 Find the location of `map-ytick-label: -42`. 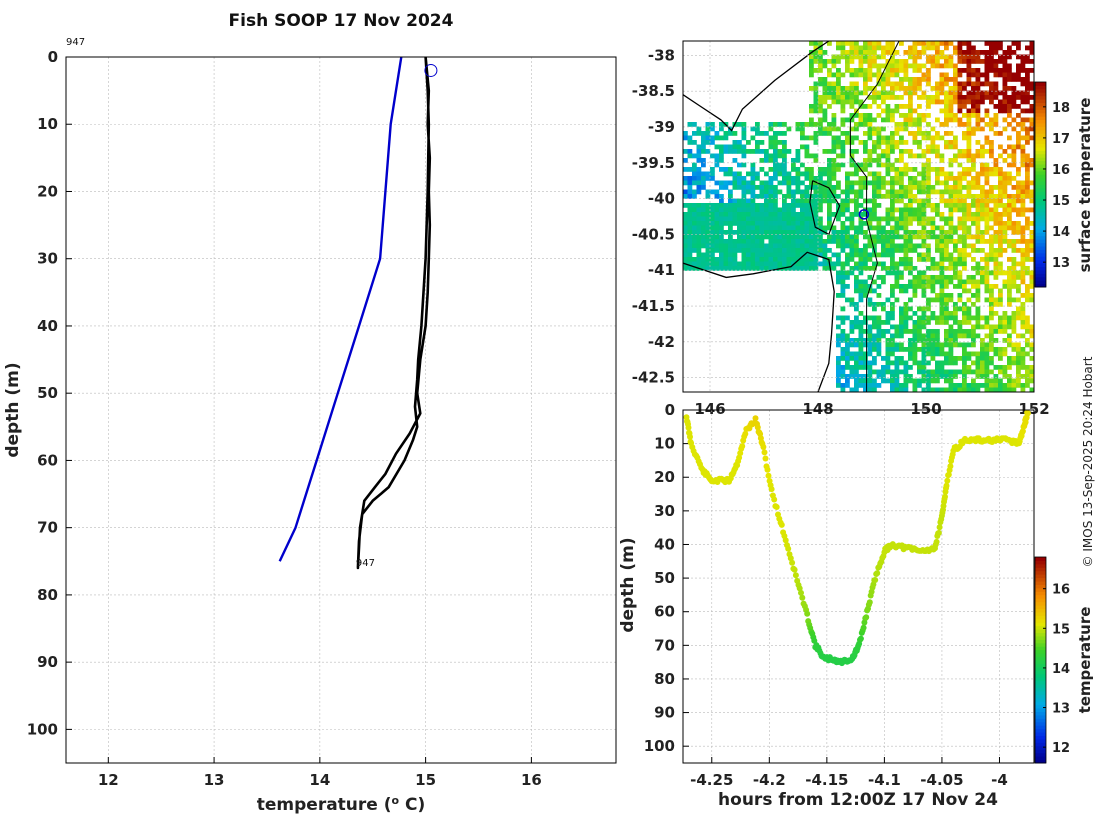

map-ytick-label: -42 is located at coordinates (661, 342).